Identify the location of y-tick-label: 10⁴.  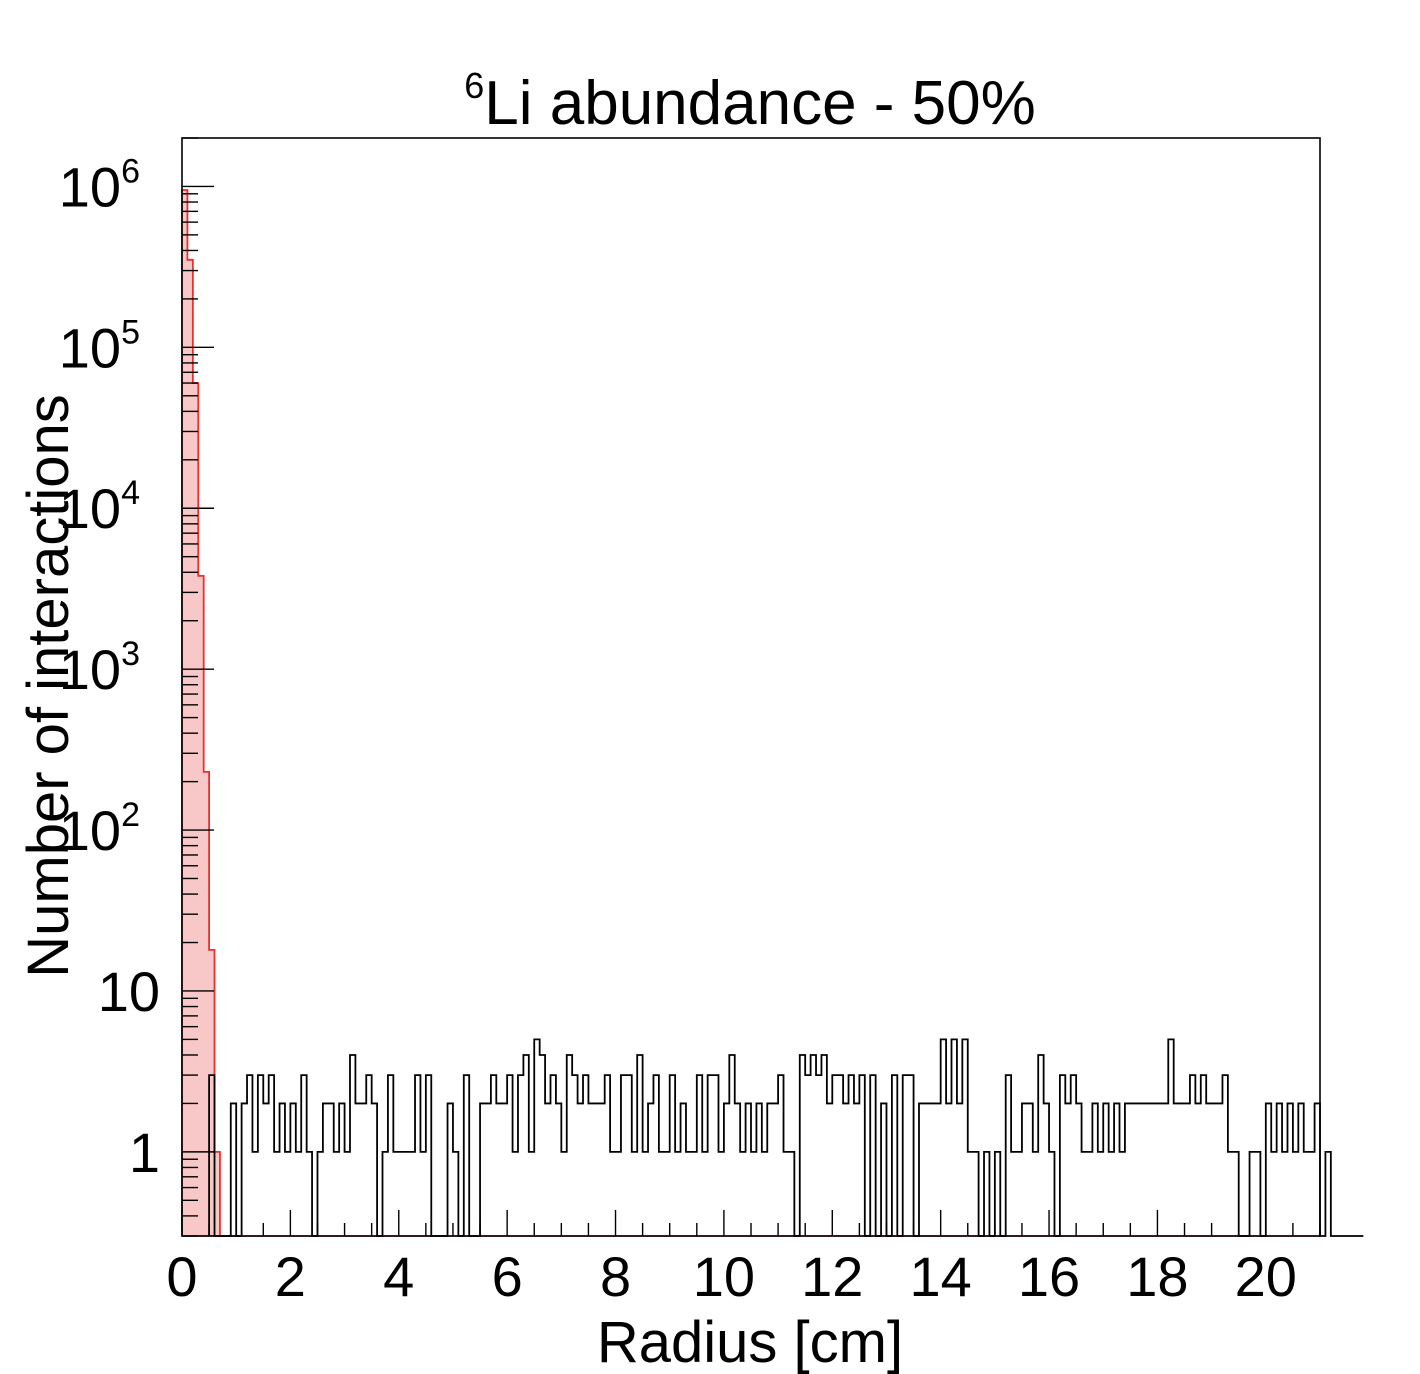
(99, 507).